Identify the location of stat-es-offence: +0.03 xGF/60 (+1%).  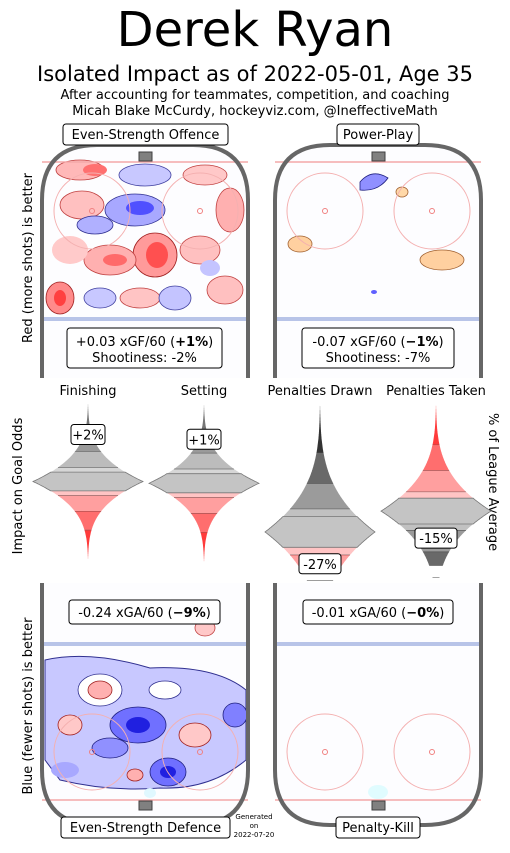
(144, 342).